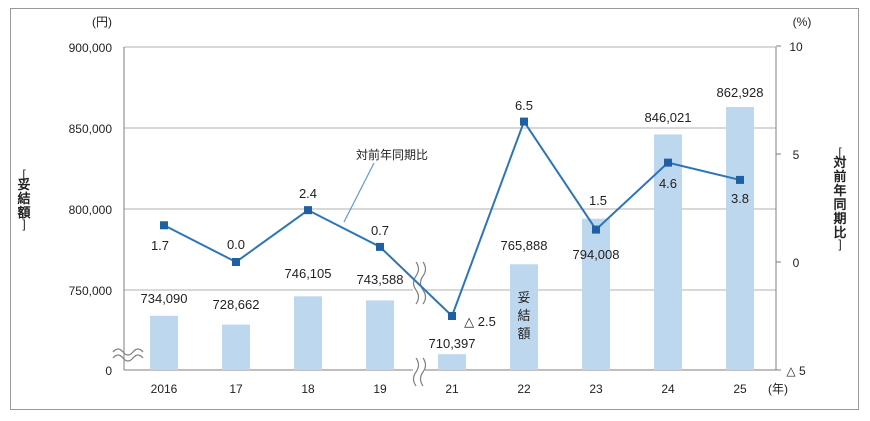 This screenshot has width=870, height=421. What do you see at coordinates (840, 190) in the screenshot?
I see `axis-title-char: 年` at bounding box center [840, 190].